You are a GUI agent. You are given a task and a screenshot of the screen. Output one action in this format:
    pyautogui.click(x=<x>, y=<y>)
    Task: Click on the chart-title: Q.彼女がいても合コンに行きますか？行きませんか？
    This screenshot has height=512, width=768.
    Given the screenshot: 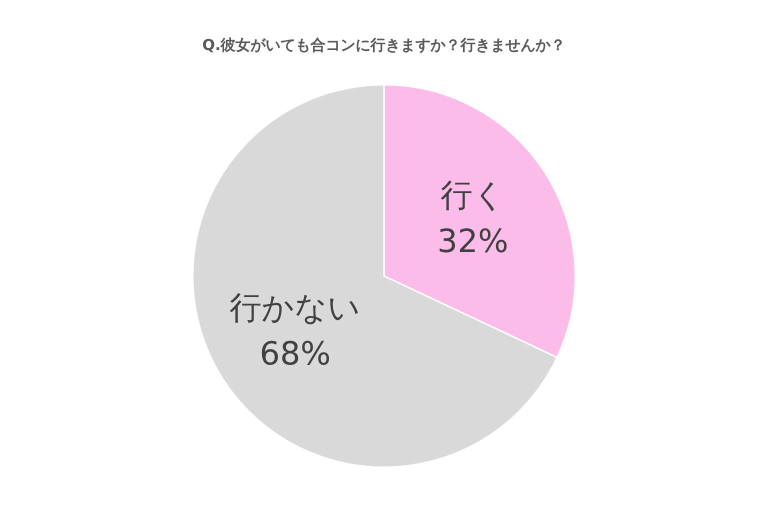 What is the action you would take?
    pyautogui.click(x=384, y=45)
    